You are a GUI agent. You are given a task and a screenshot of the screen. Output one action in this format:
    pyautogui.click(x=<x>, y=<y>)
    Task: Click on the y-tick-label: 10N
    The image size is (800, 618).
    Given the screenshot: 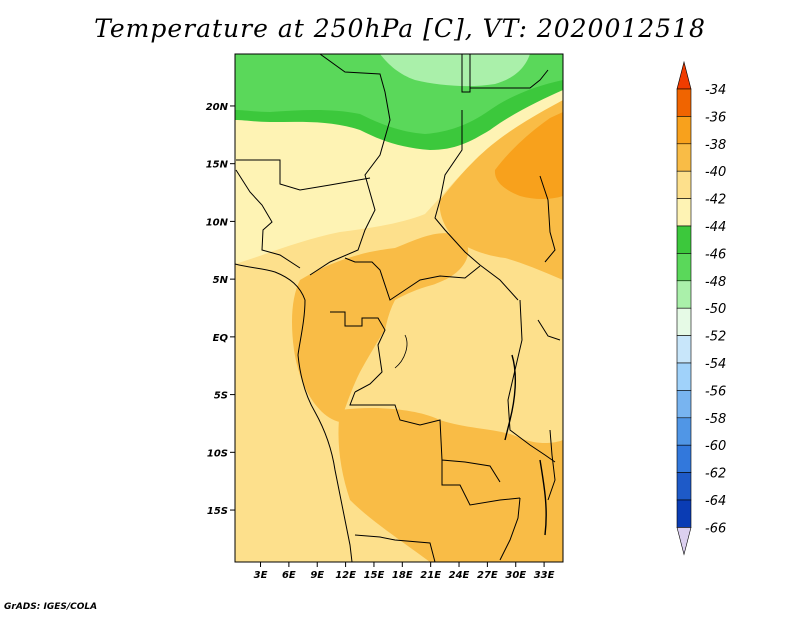 What is the action you would take?
    pyautogui.click(x=217, y=222)
    